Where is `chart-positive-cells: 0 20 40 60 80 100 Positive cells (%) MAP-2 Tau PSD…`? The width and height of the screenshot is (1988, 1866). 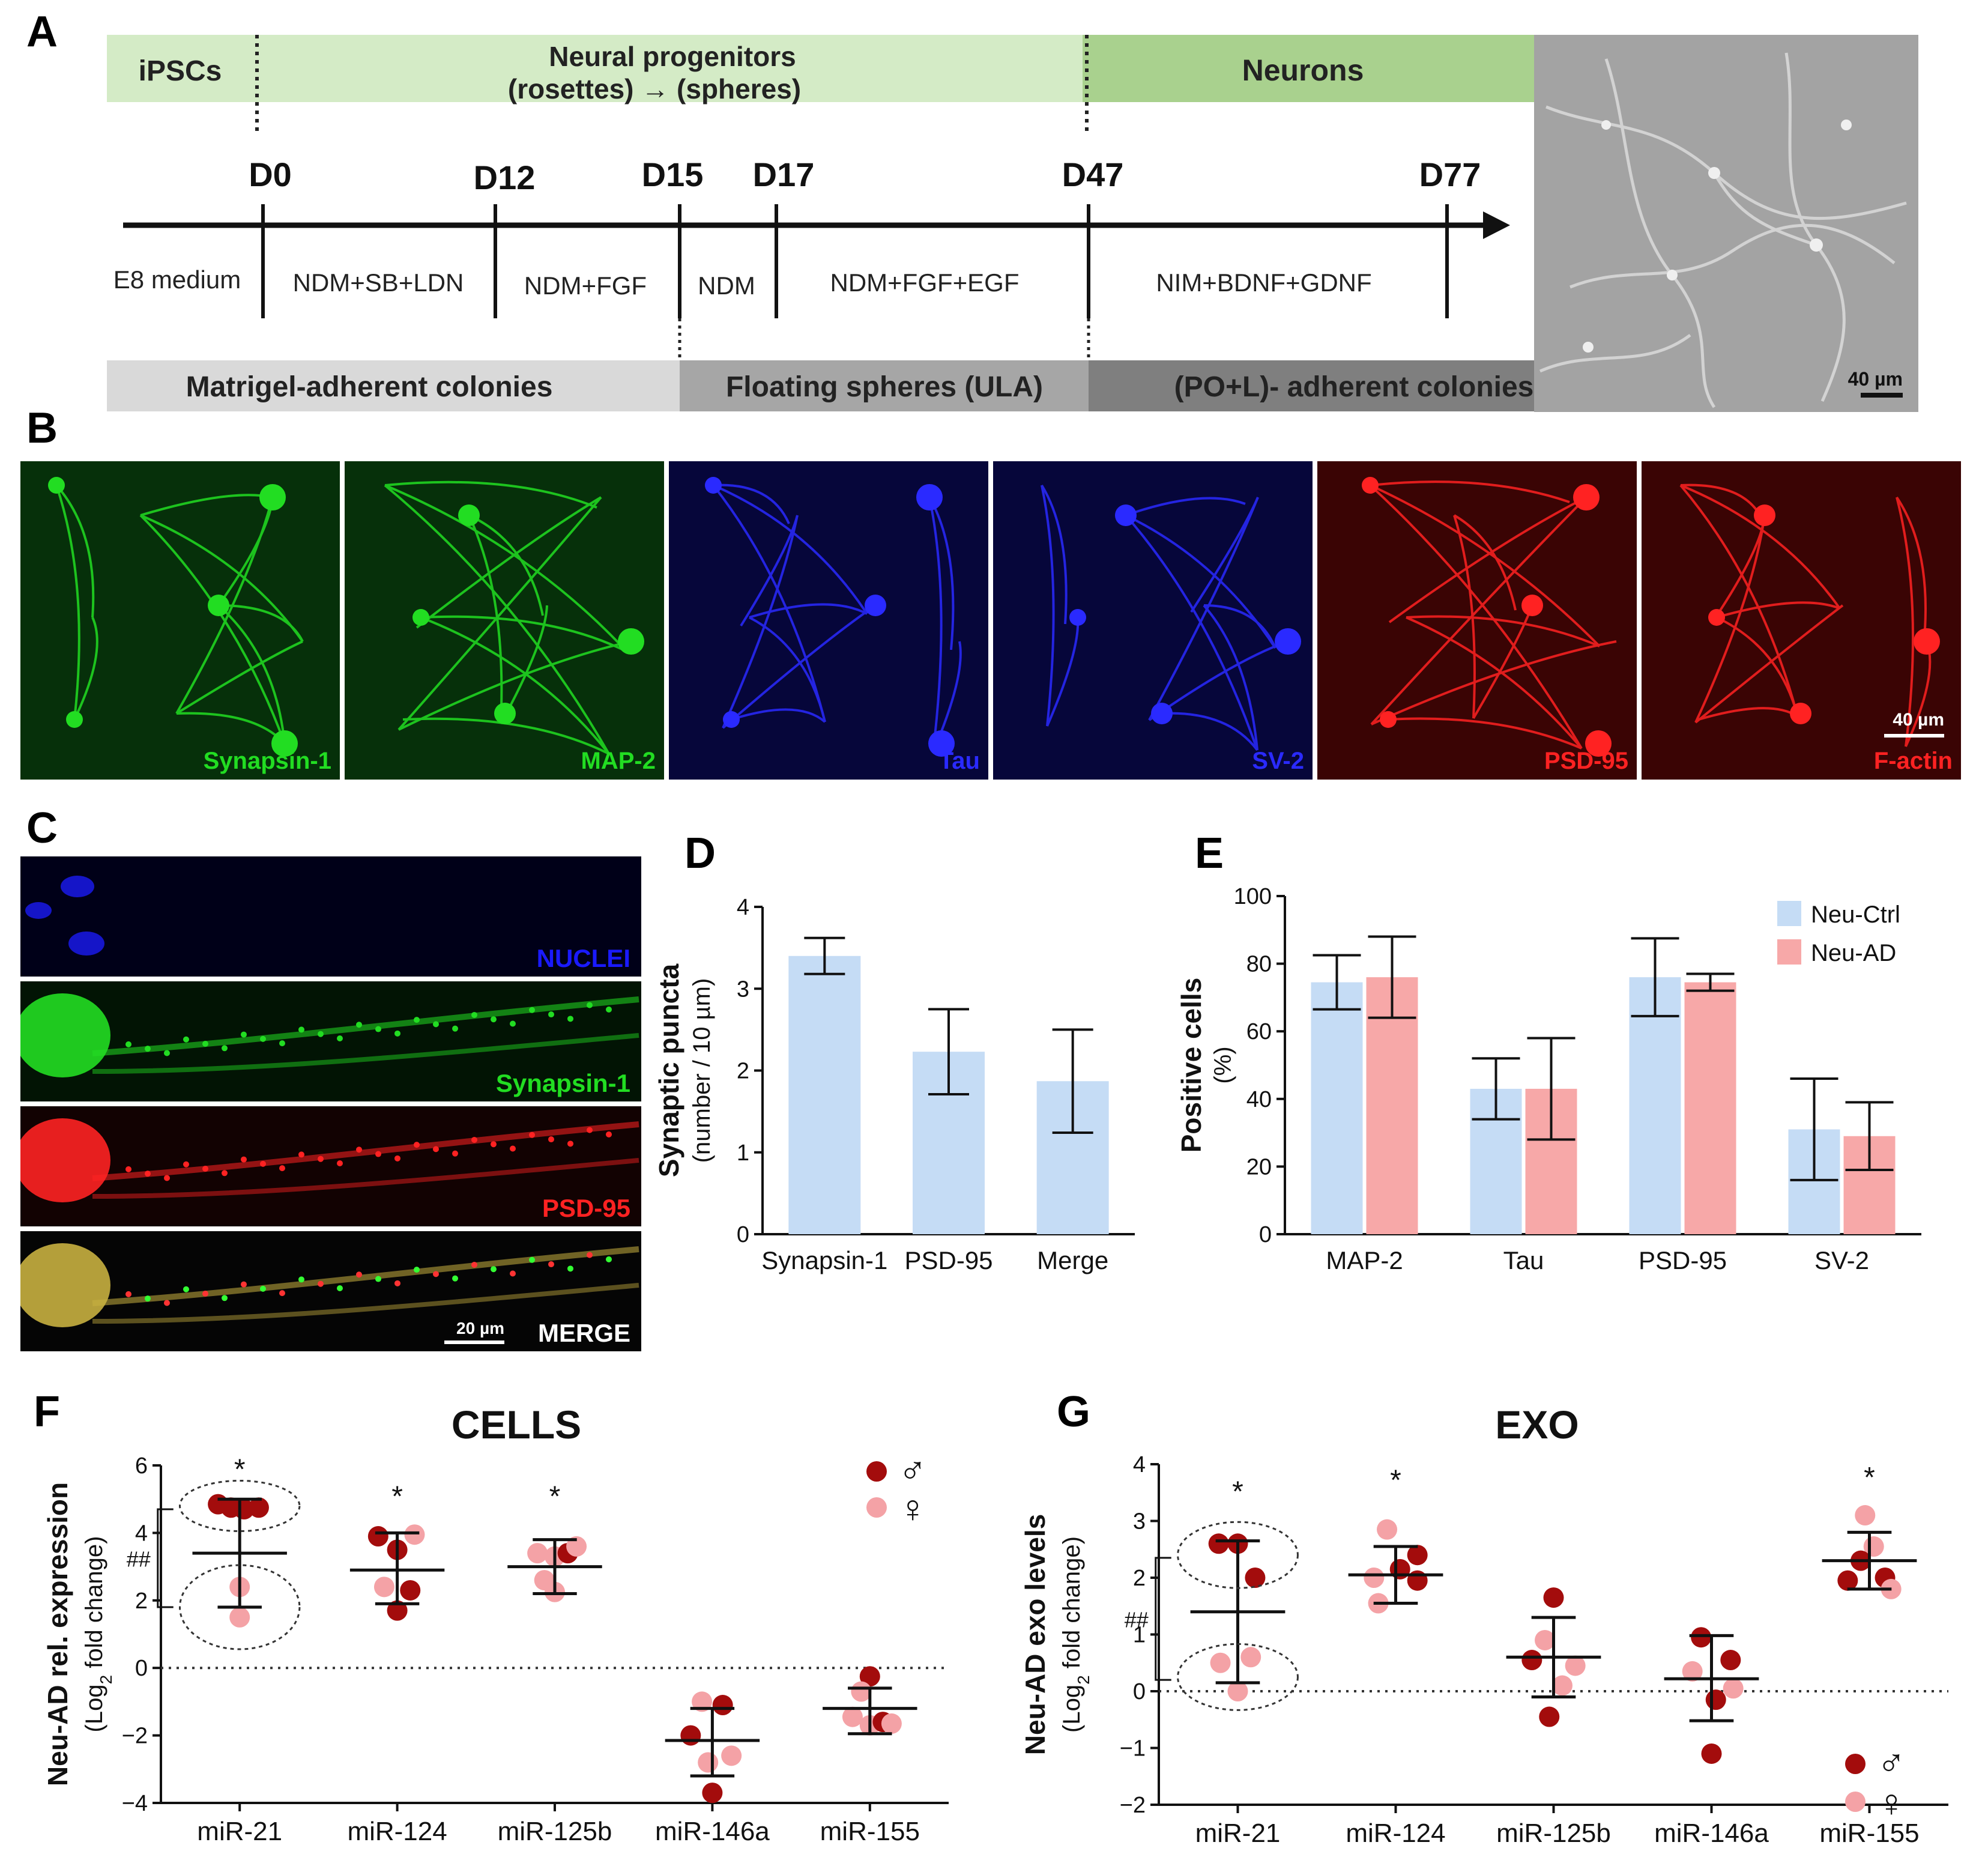
chart-positive-cells: 0 20 40 60 80 100 Positive cells (%) MAP-2 Tau PSD… is located at coordinates (1548, 1079).